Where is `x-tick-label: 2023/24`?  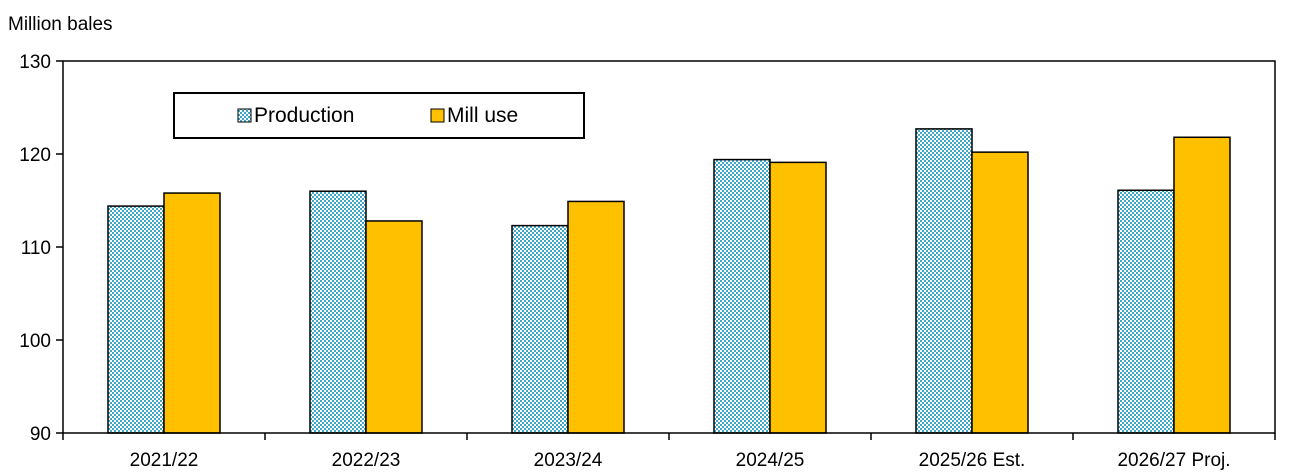 x-tick-label: 2023/24 is located at coordinates (568, 460).